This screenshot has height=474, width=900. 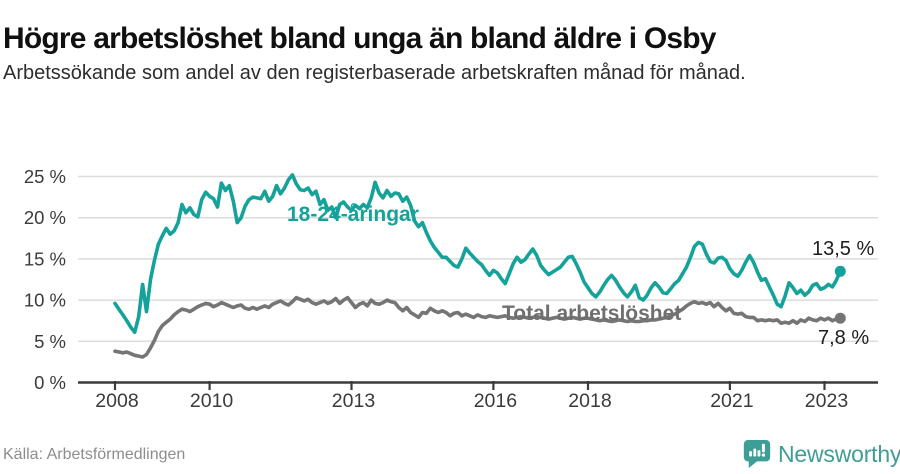 I want to click on x-axis-tick-label: 2010, so click(x=212, y=401).